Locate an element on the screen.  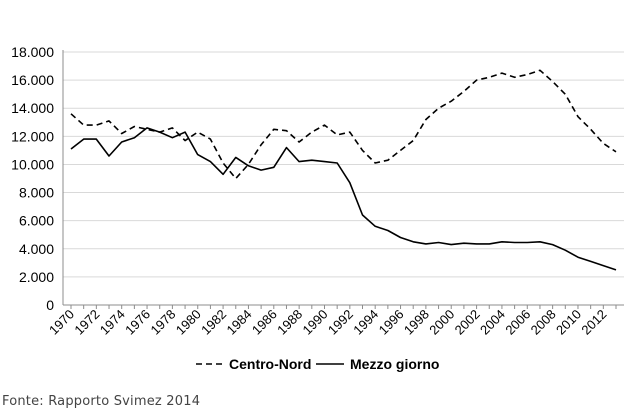
x-tick-label: 1972 is located at coordinates (86, 322).